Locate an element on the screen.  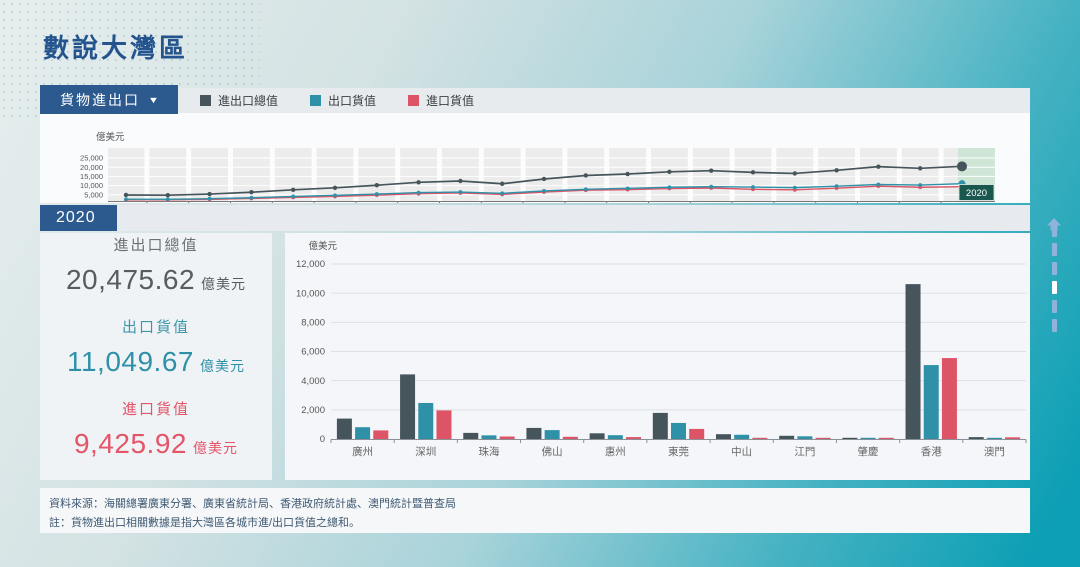
svg-text: 2,000 is located at coordinates (313, 410).